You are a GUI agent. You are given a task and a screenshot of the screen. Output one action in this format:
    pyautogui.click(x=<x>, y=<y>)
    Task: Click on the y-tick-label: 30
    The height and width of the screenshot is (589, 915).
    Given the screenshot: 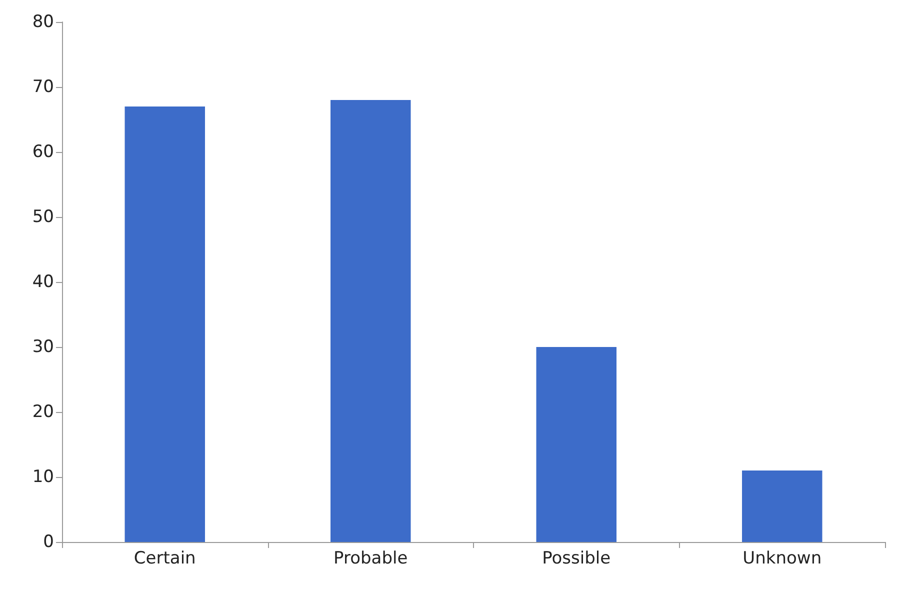 What is the action you would take?
    pyautogui.click(x=43, y=347)
    